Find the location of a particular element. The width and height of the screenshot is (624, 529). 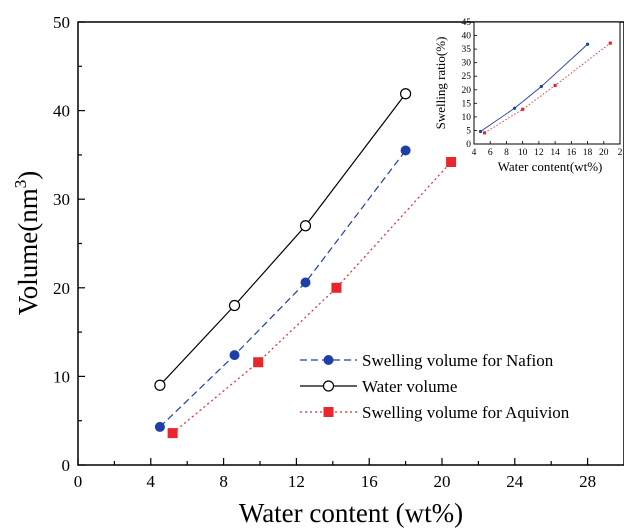

x-axis-title: Water content (wt%) is located at coordinates (351, 513).